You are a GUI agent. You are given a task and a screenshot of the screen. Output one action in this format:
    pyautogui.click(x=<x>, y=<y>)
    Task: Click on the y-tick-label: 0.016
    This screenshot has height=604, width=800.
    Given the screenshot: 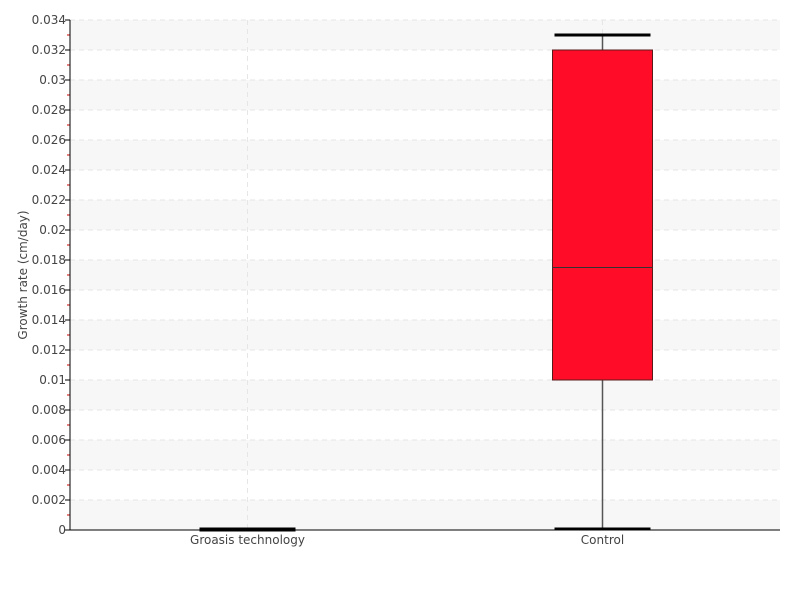 What is the action you would take?
    pyautogui.click(x=49, y=290)
    